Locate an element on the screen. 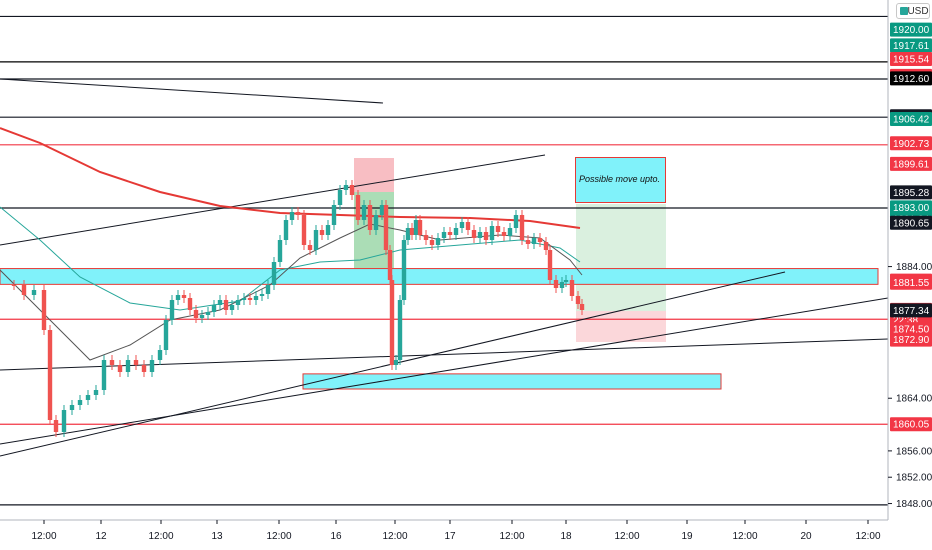 The height and width of the screenshot is (550, 932). price-badge-label-9: 1895.28 is located at coordinates (911, 193).